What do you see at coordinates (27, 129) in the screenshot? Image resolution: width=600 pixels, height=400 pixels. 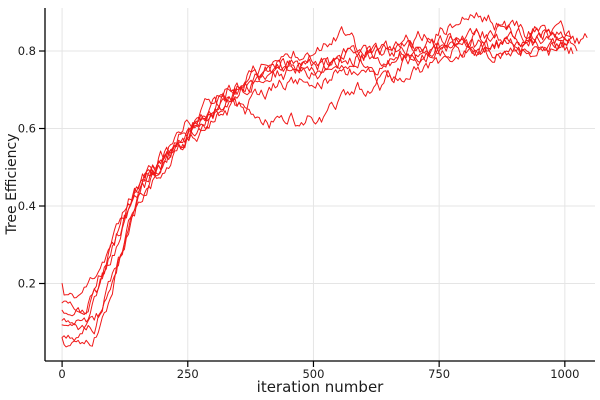 I see `y-tick-label: 0.6` at bounding box center [27, 129].